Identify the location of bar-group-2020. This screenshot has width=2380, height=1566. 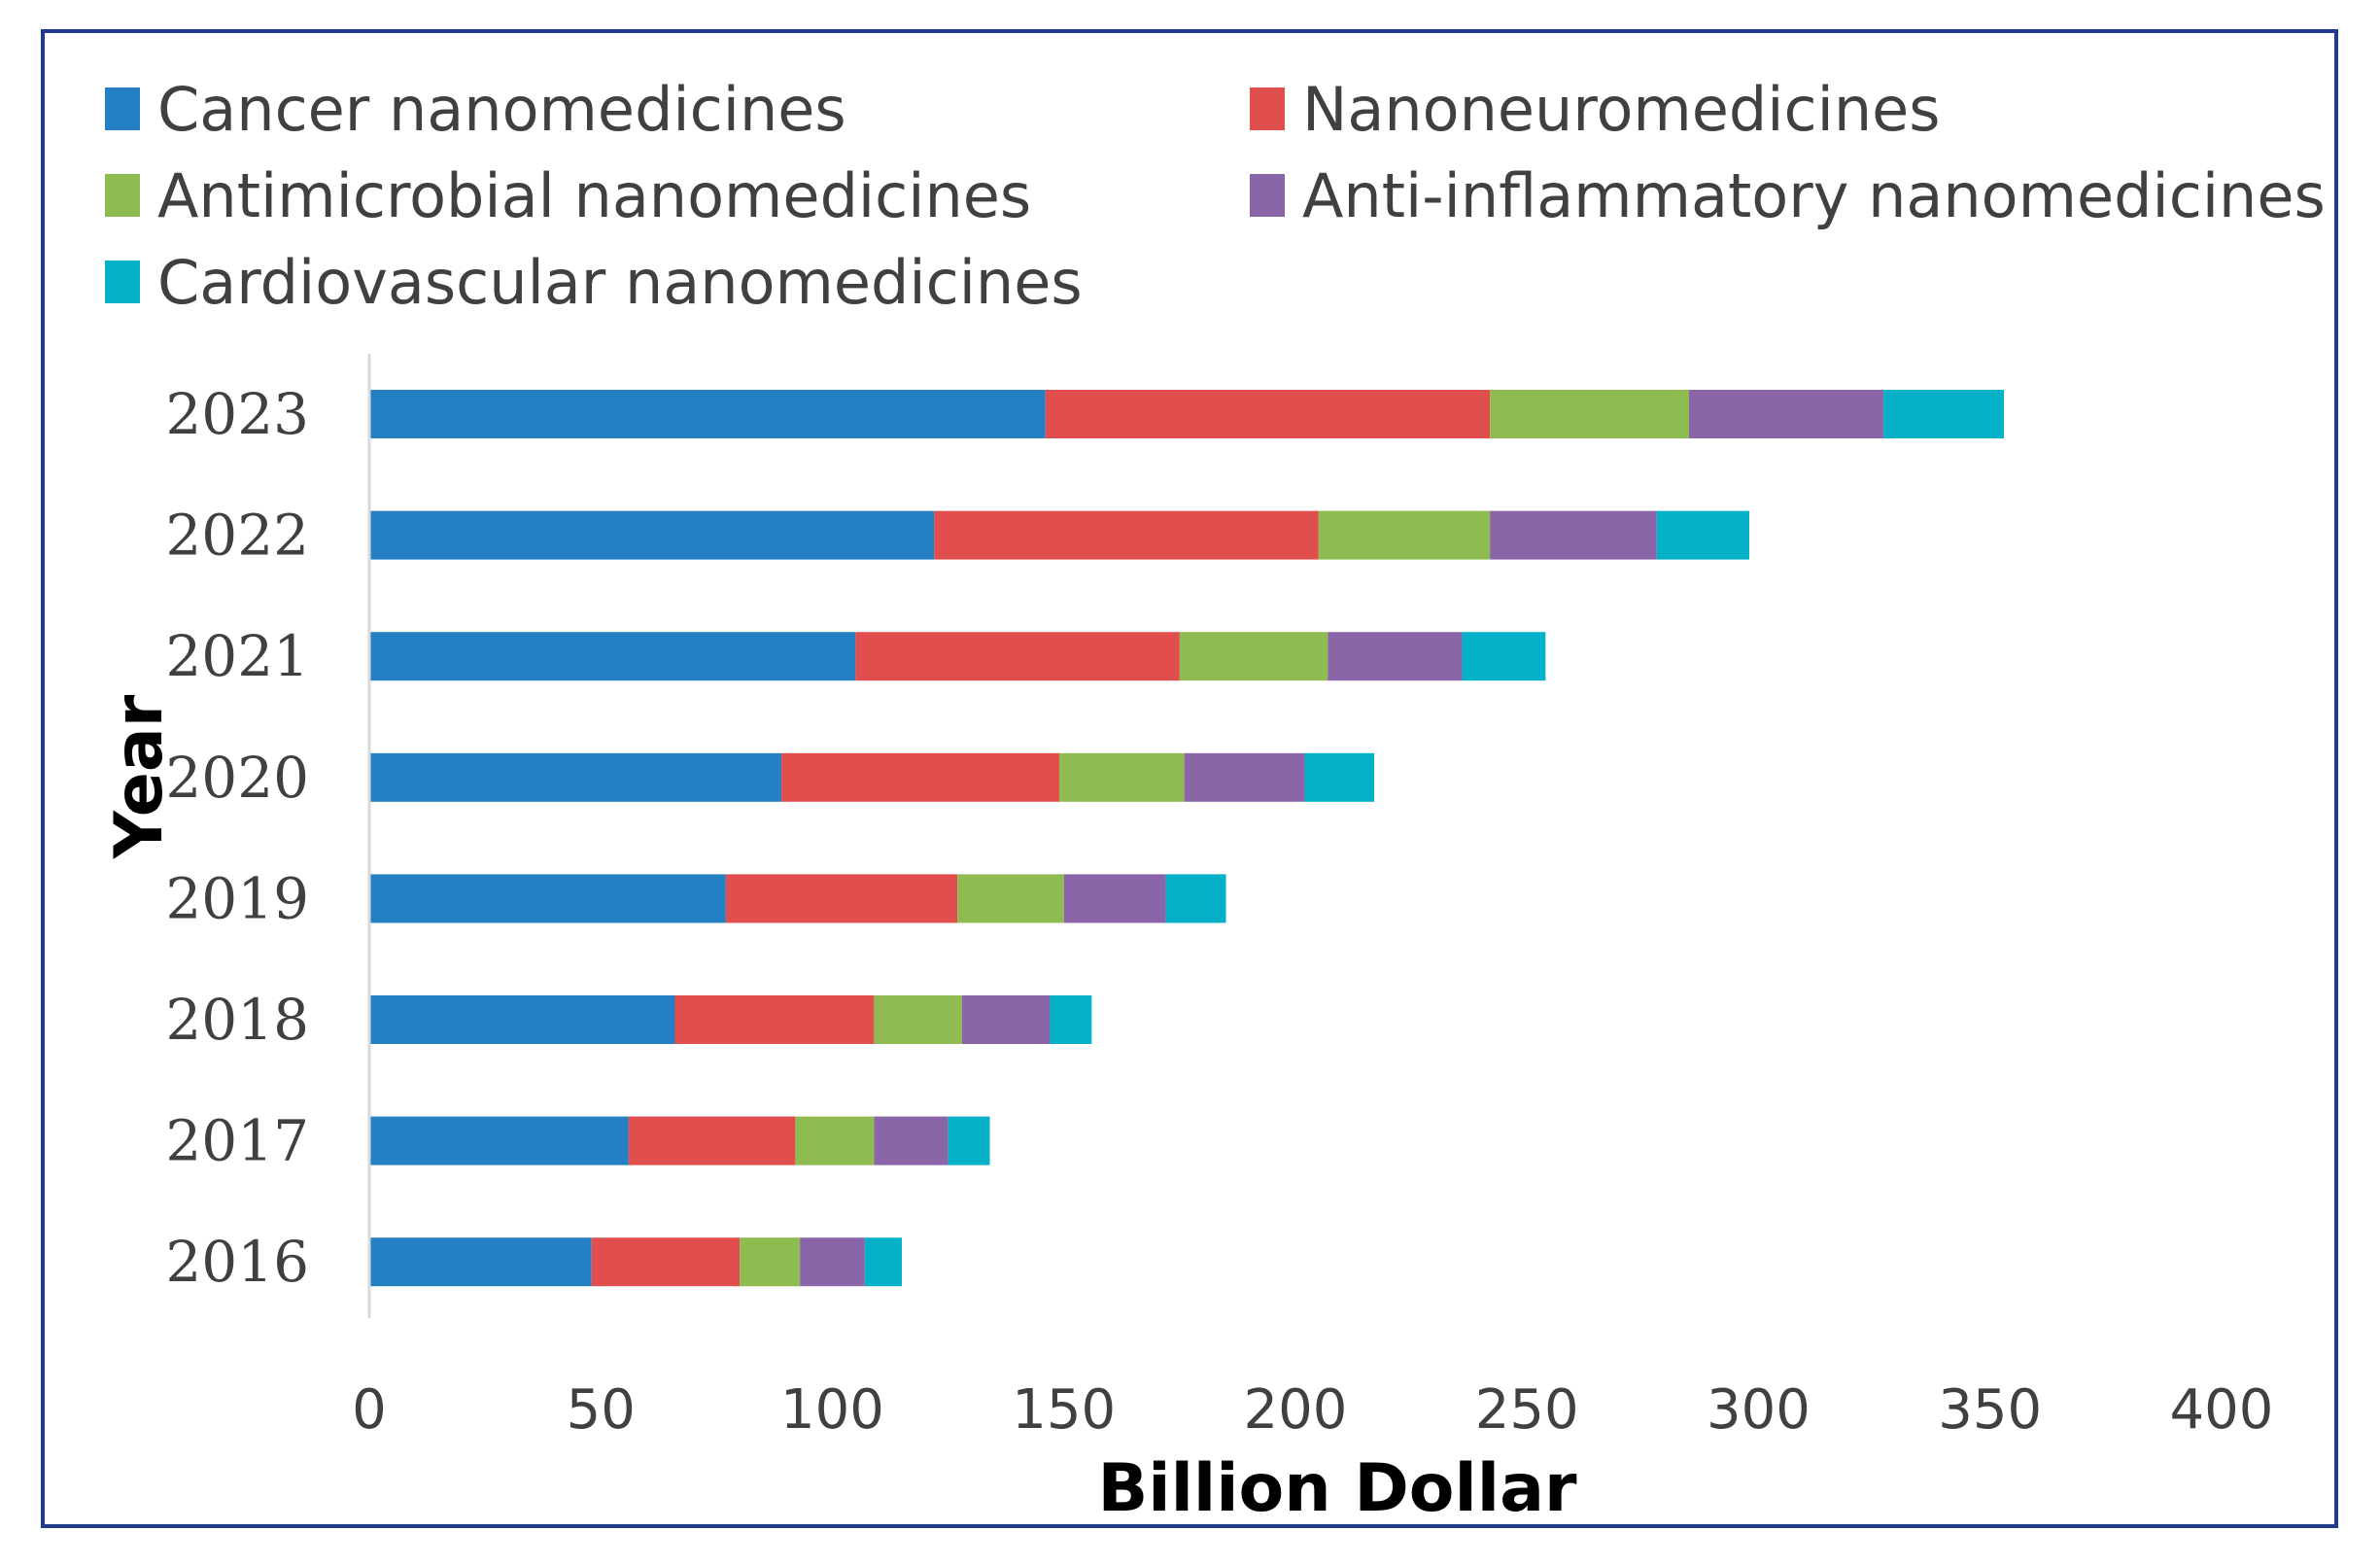
(872, 777).